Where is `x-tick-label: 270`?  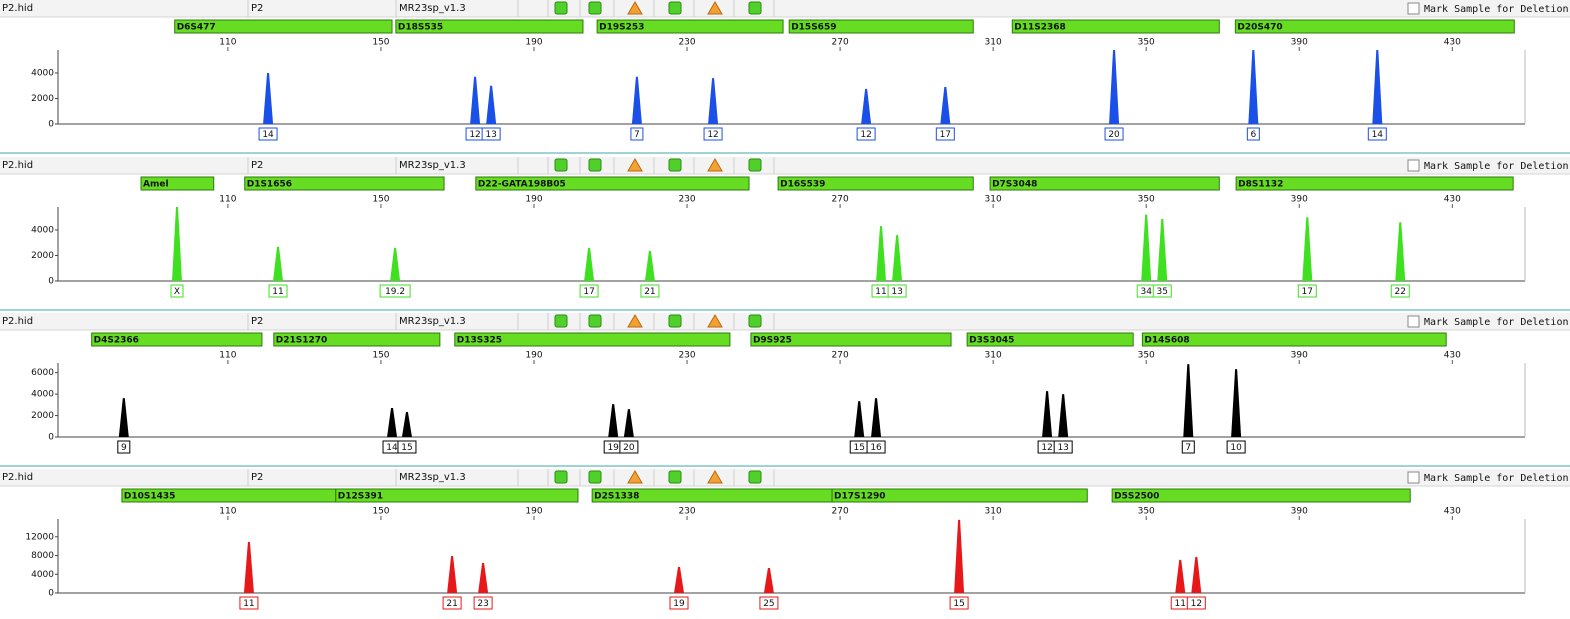
x-tick-label: 270 is located at coordinates (840, 356).